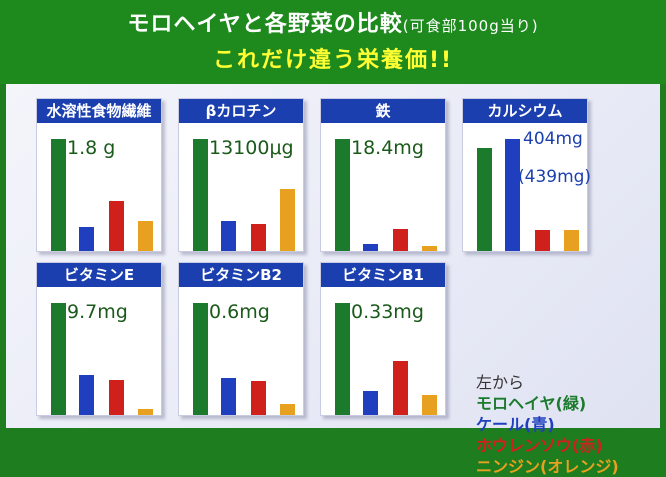  I want to click on chart-title: ビタミンB2, so click(241, 275).